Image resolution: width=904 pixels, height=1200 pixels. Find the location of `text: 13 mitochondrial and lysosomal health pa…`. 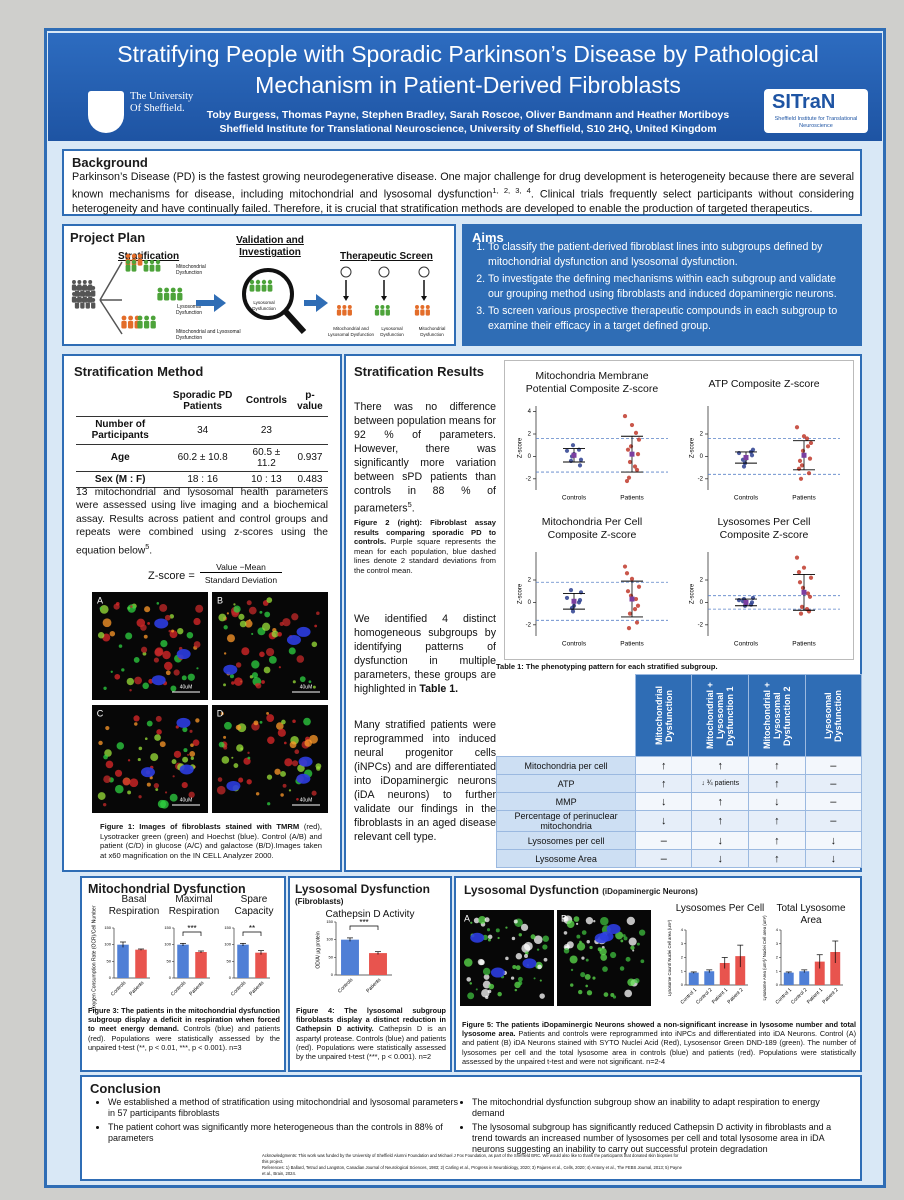

text: 13 mitochondrial and lysosomal health pa… is located at coordinates (202, 522).